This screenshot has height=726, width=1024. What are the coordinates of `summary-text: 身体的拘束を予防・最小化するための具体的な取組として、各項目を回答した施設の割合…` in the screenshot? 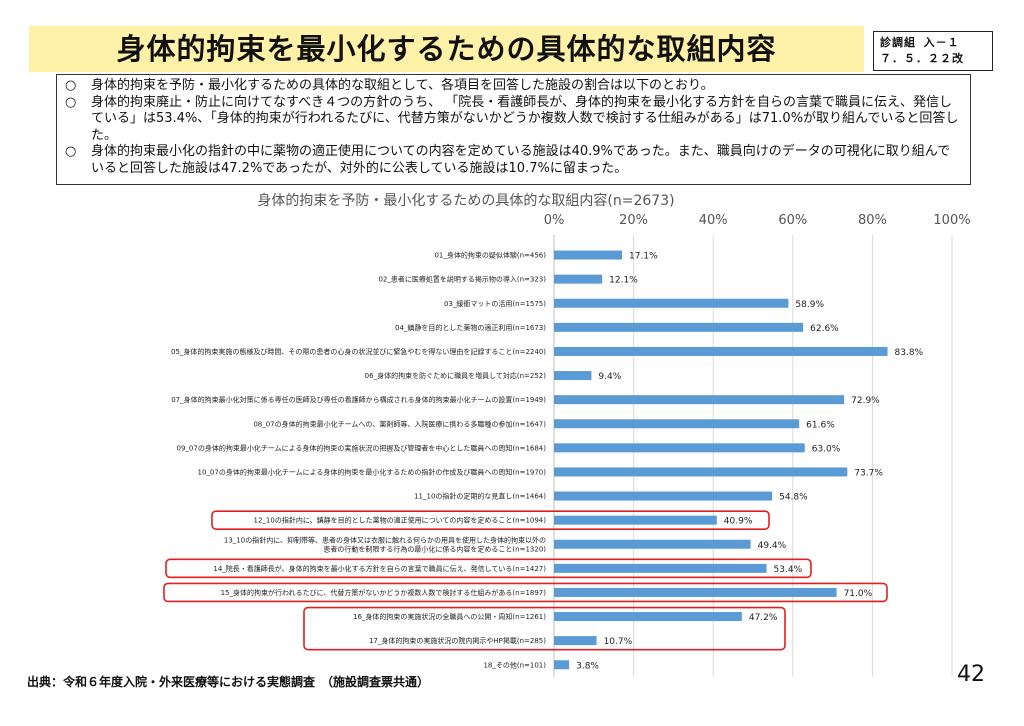 It's located at (402, 85).